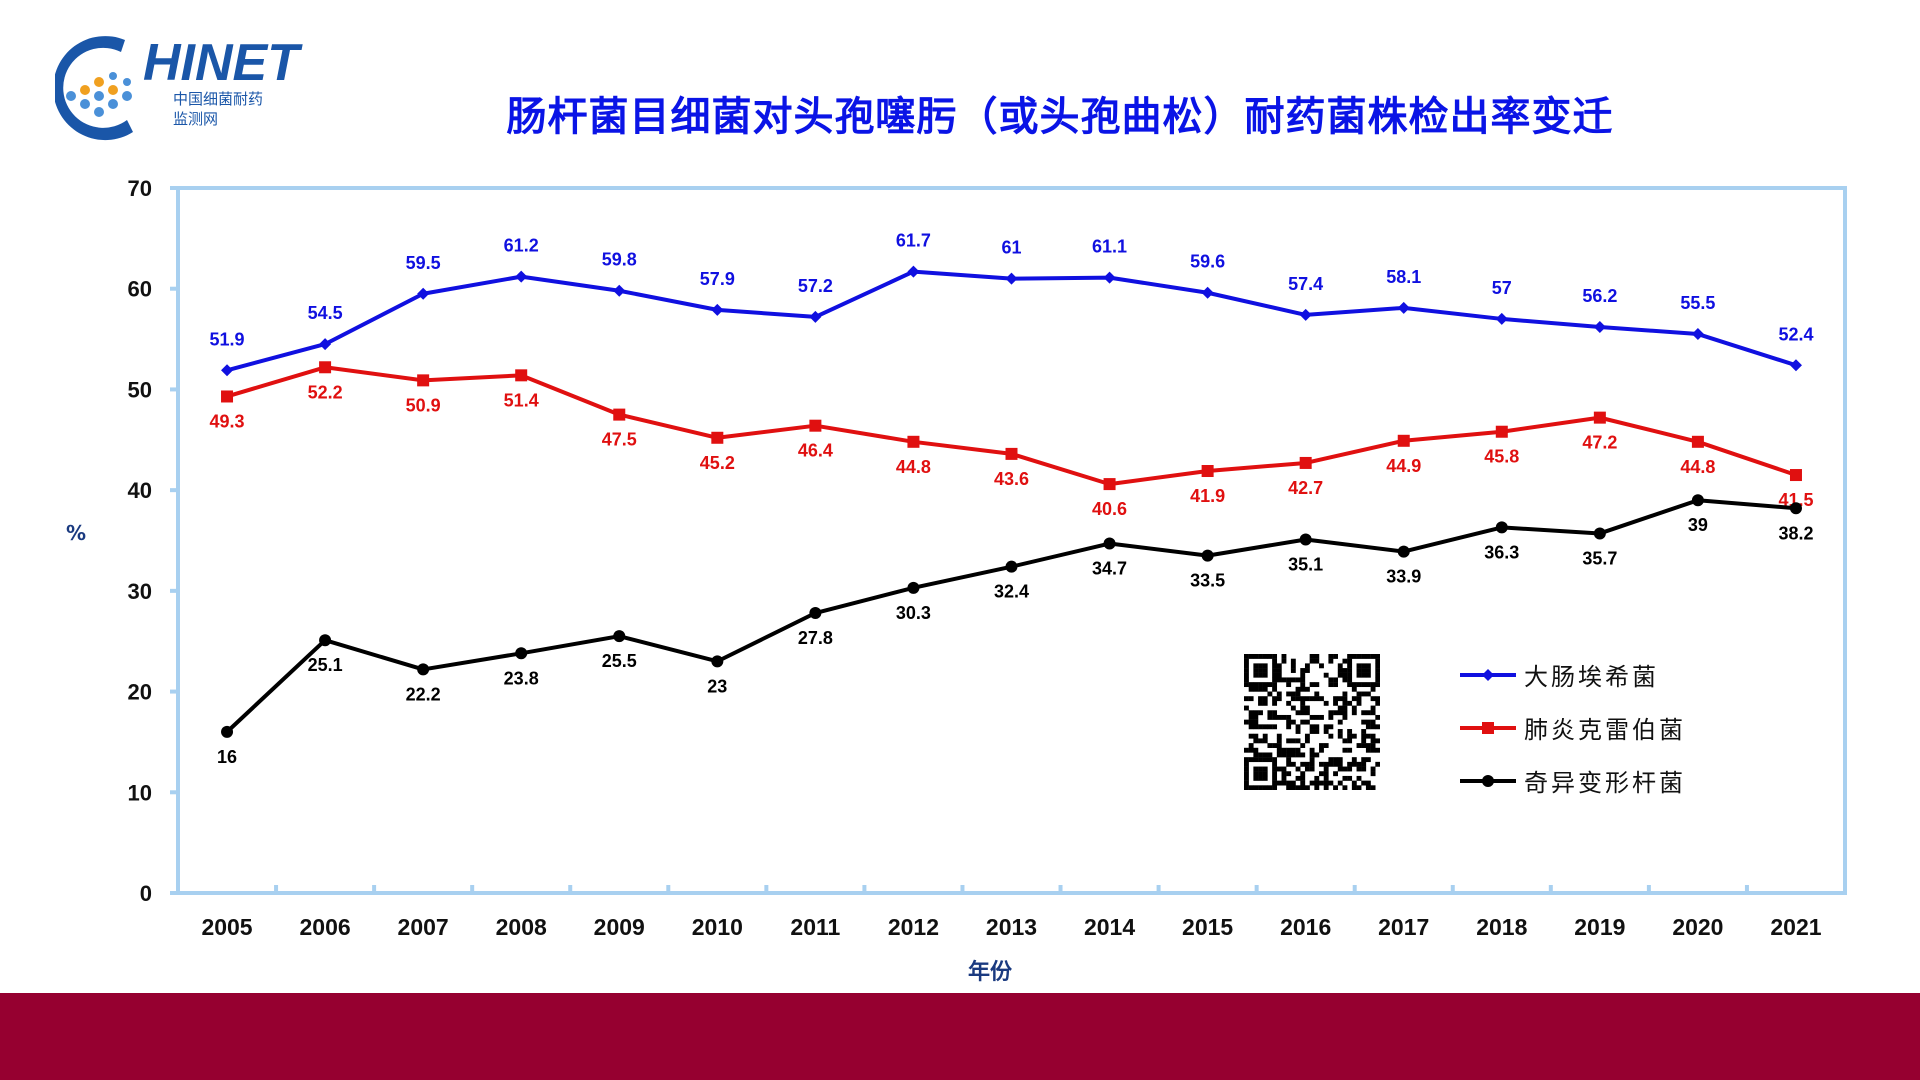 The width and height of the screenshot is (1920, 1080). What do you see at coordinates (423, 405) in the screenshot?
I see `data-label: 50.9` at bounding box center [423, 405].